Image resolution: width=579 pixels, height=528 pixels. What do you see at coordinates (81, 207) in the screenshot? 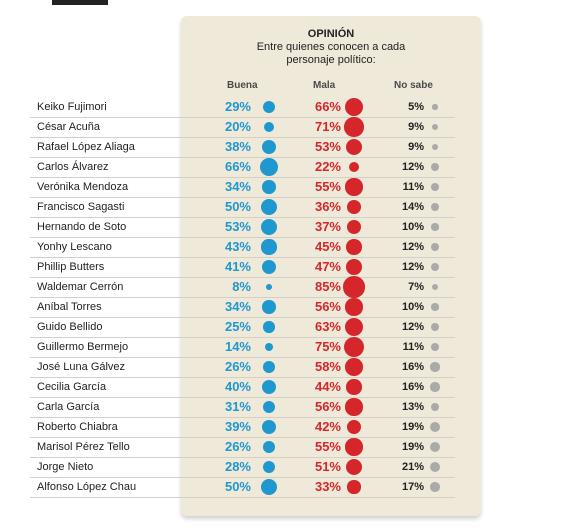
I see `politician-name: Francisco Sagasti` at bounding box center [81, 207].